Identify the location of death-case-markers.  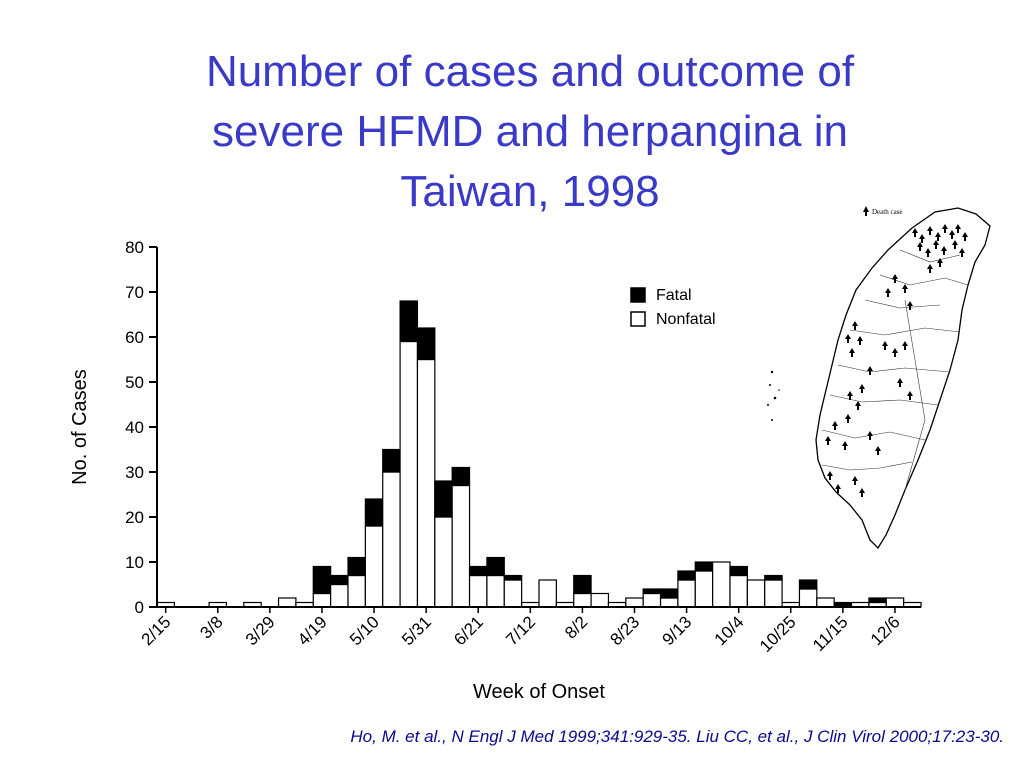
(896, 360).